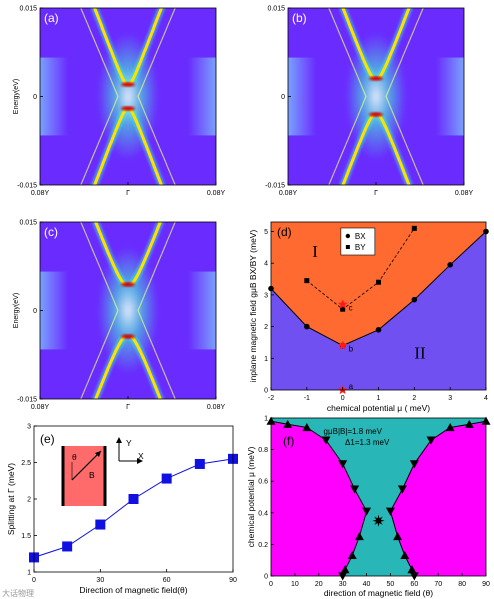 Image resolution: width=494 pixels, height=599 pixels. Describe the element at coordinates (347, 247) in the screenshot. I see `legend-by-symbol` at that location.